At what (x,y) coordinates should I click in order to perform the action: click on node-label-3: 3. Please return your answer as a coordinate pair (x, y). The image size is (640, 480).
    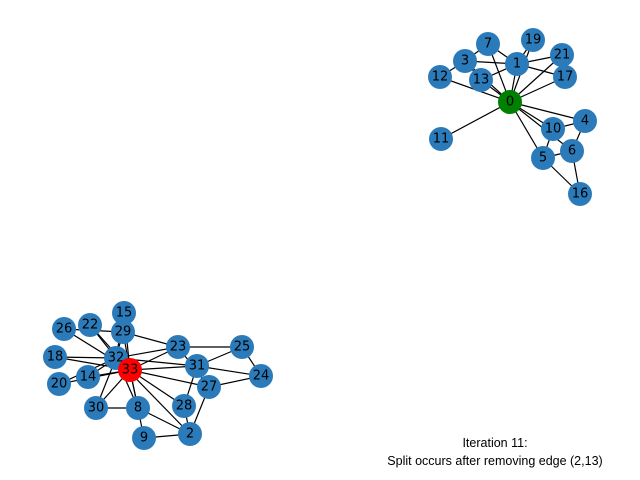
    Looking at the image, I should click on (465, 61).